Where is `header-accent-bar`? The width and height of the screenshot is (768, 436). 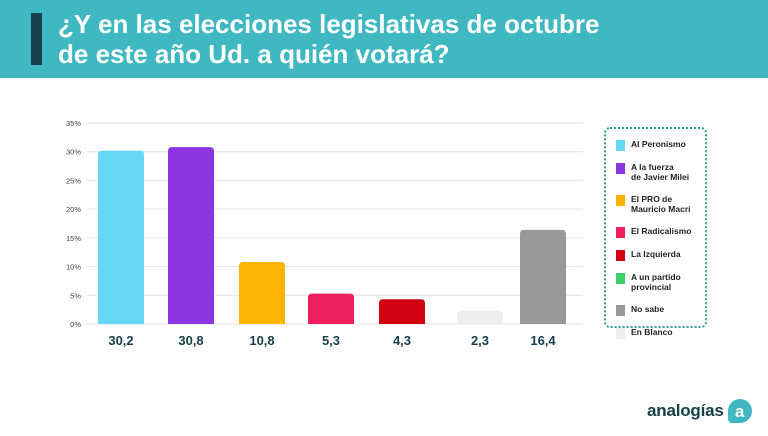 header-accent-bar is located at coordinates (36, 39).